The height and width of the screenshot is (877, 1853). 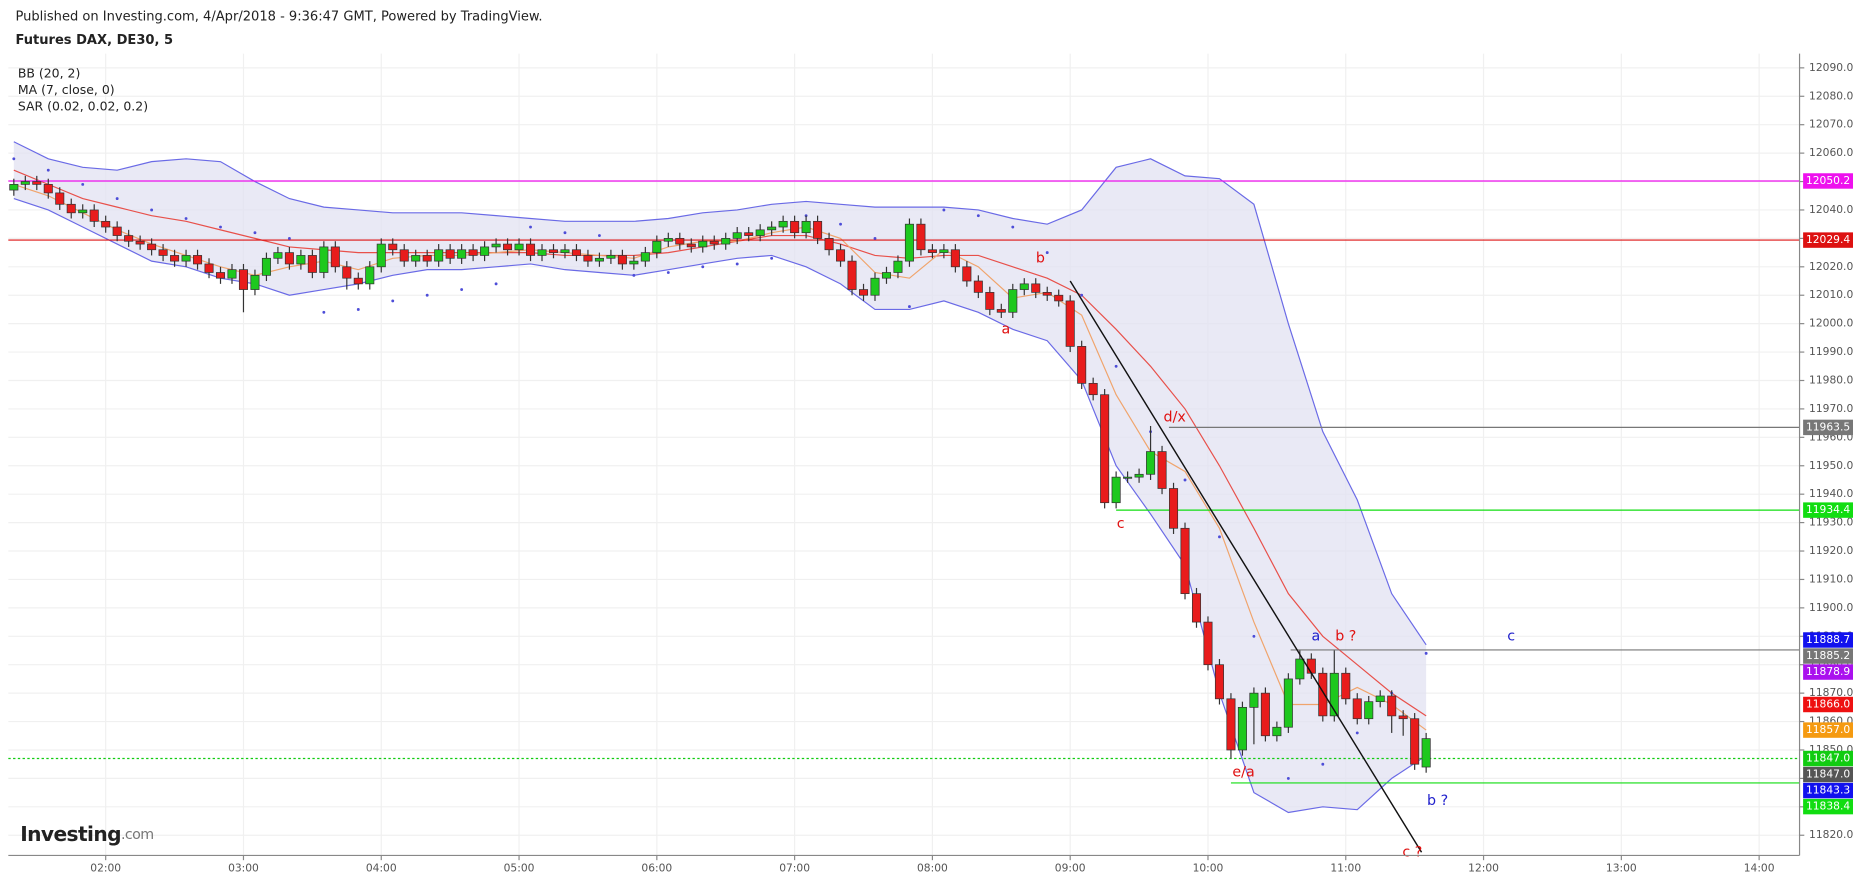 What do you see at coordinates (1828, 509) in the screenshot?
I see `price-label: 11934.4` at bounding box center [1828, 509].